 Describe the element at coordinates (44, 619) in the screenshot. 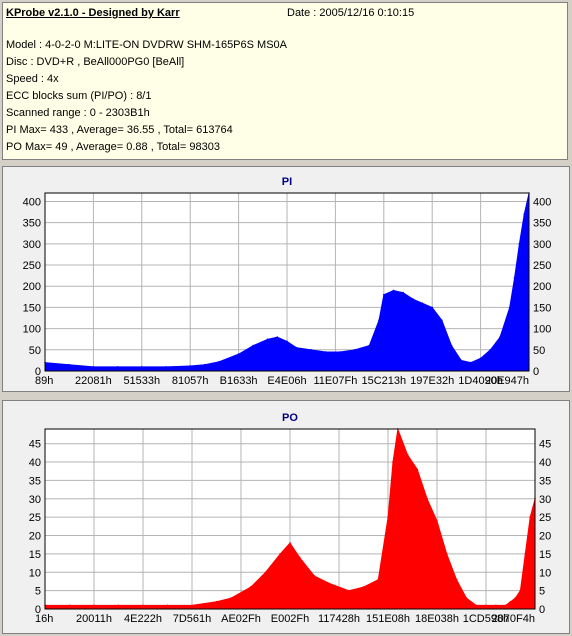

I see `po-xtick: 16h` at that location.